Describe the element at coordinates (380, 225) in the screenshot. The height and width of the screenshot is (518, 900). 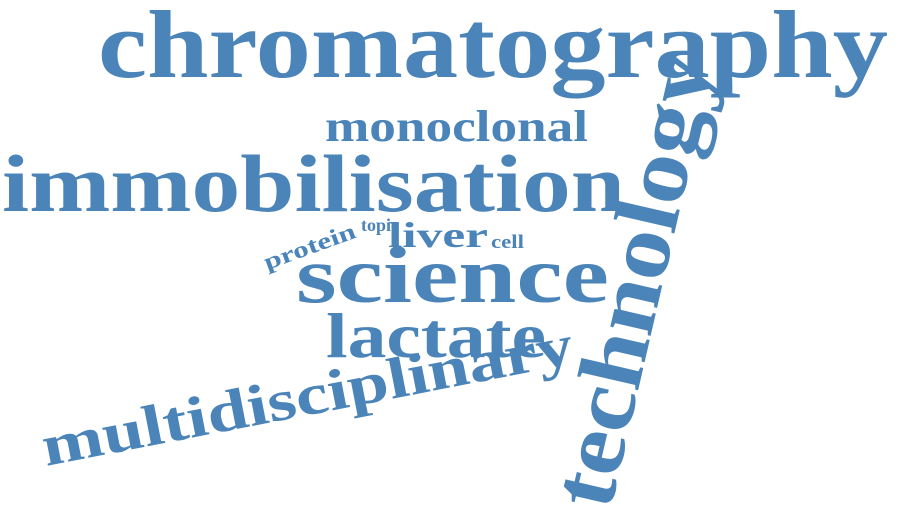
I see `word-topic: topic` at that location.